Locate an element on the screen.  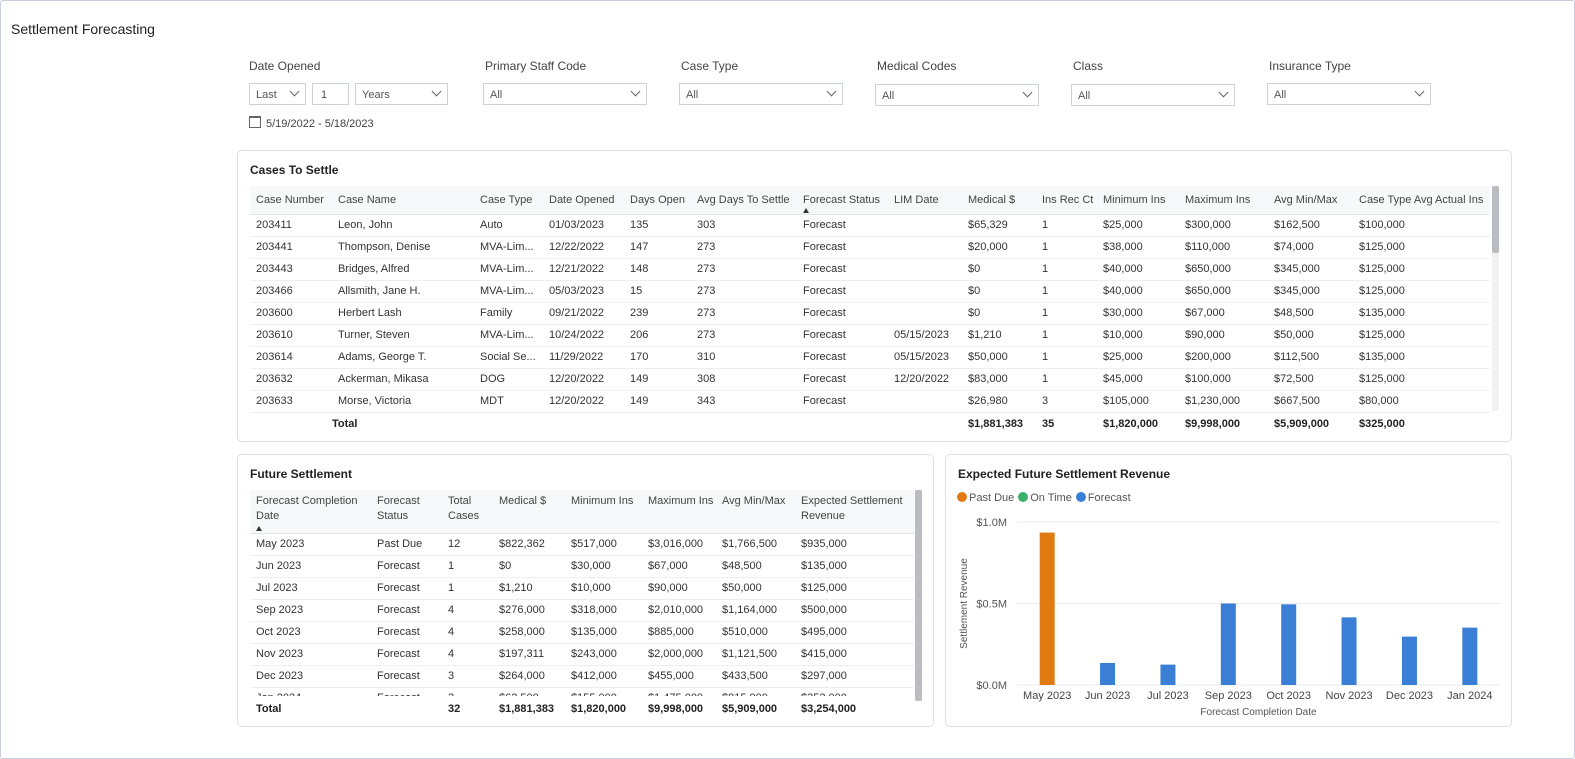
column-header: Avg Days To Settle is located at coordinates (744, 200).